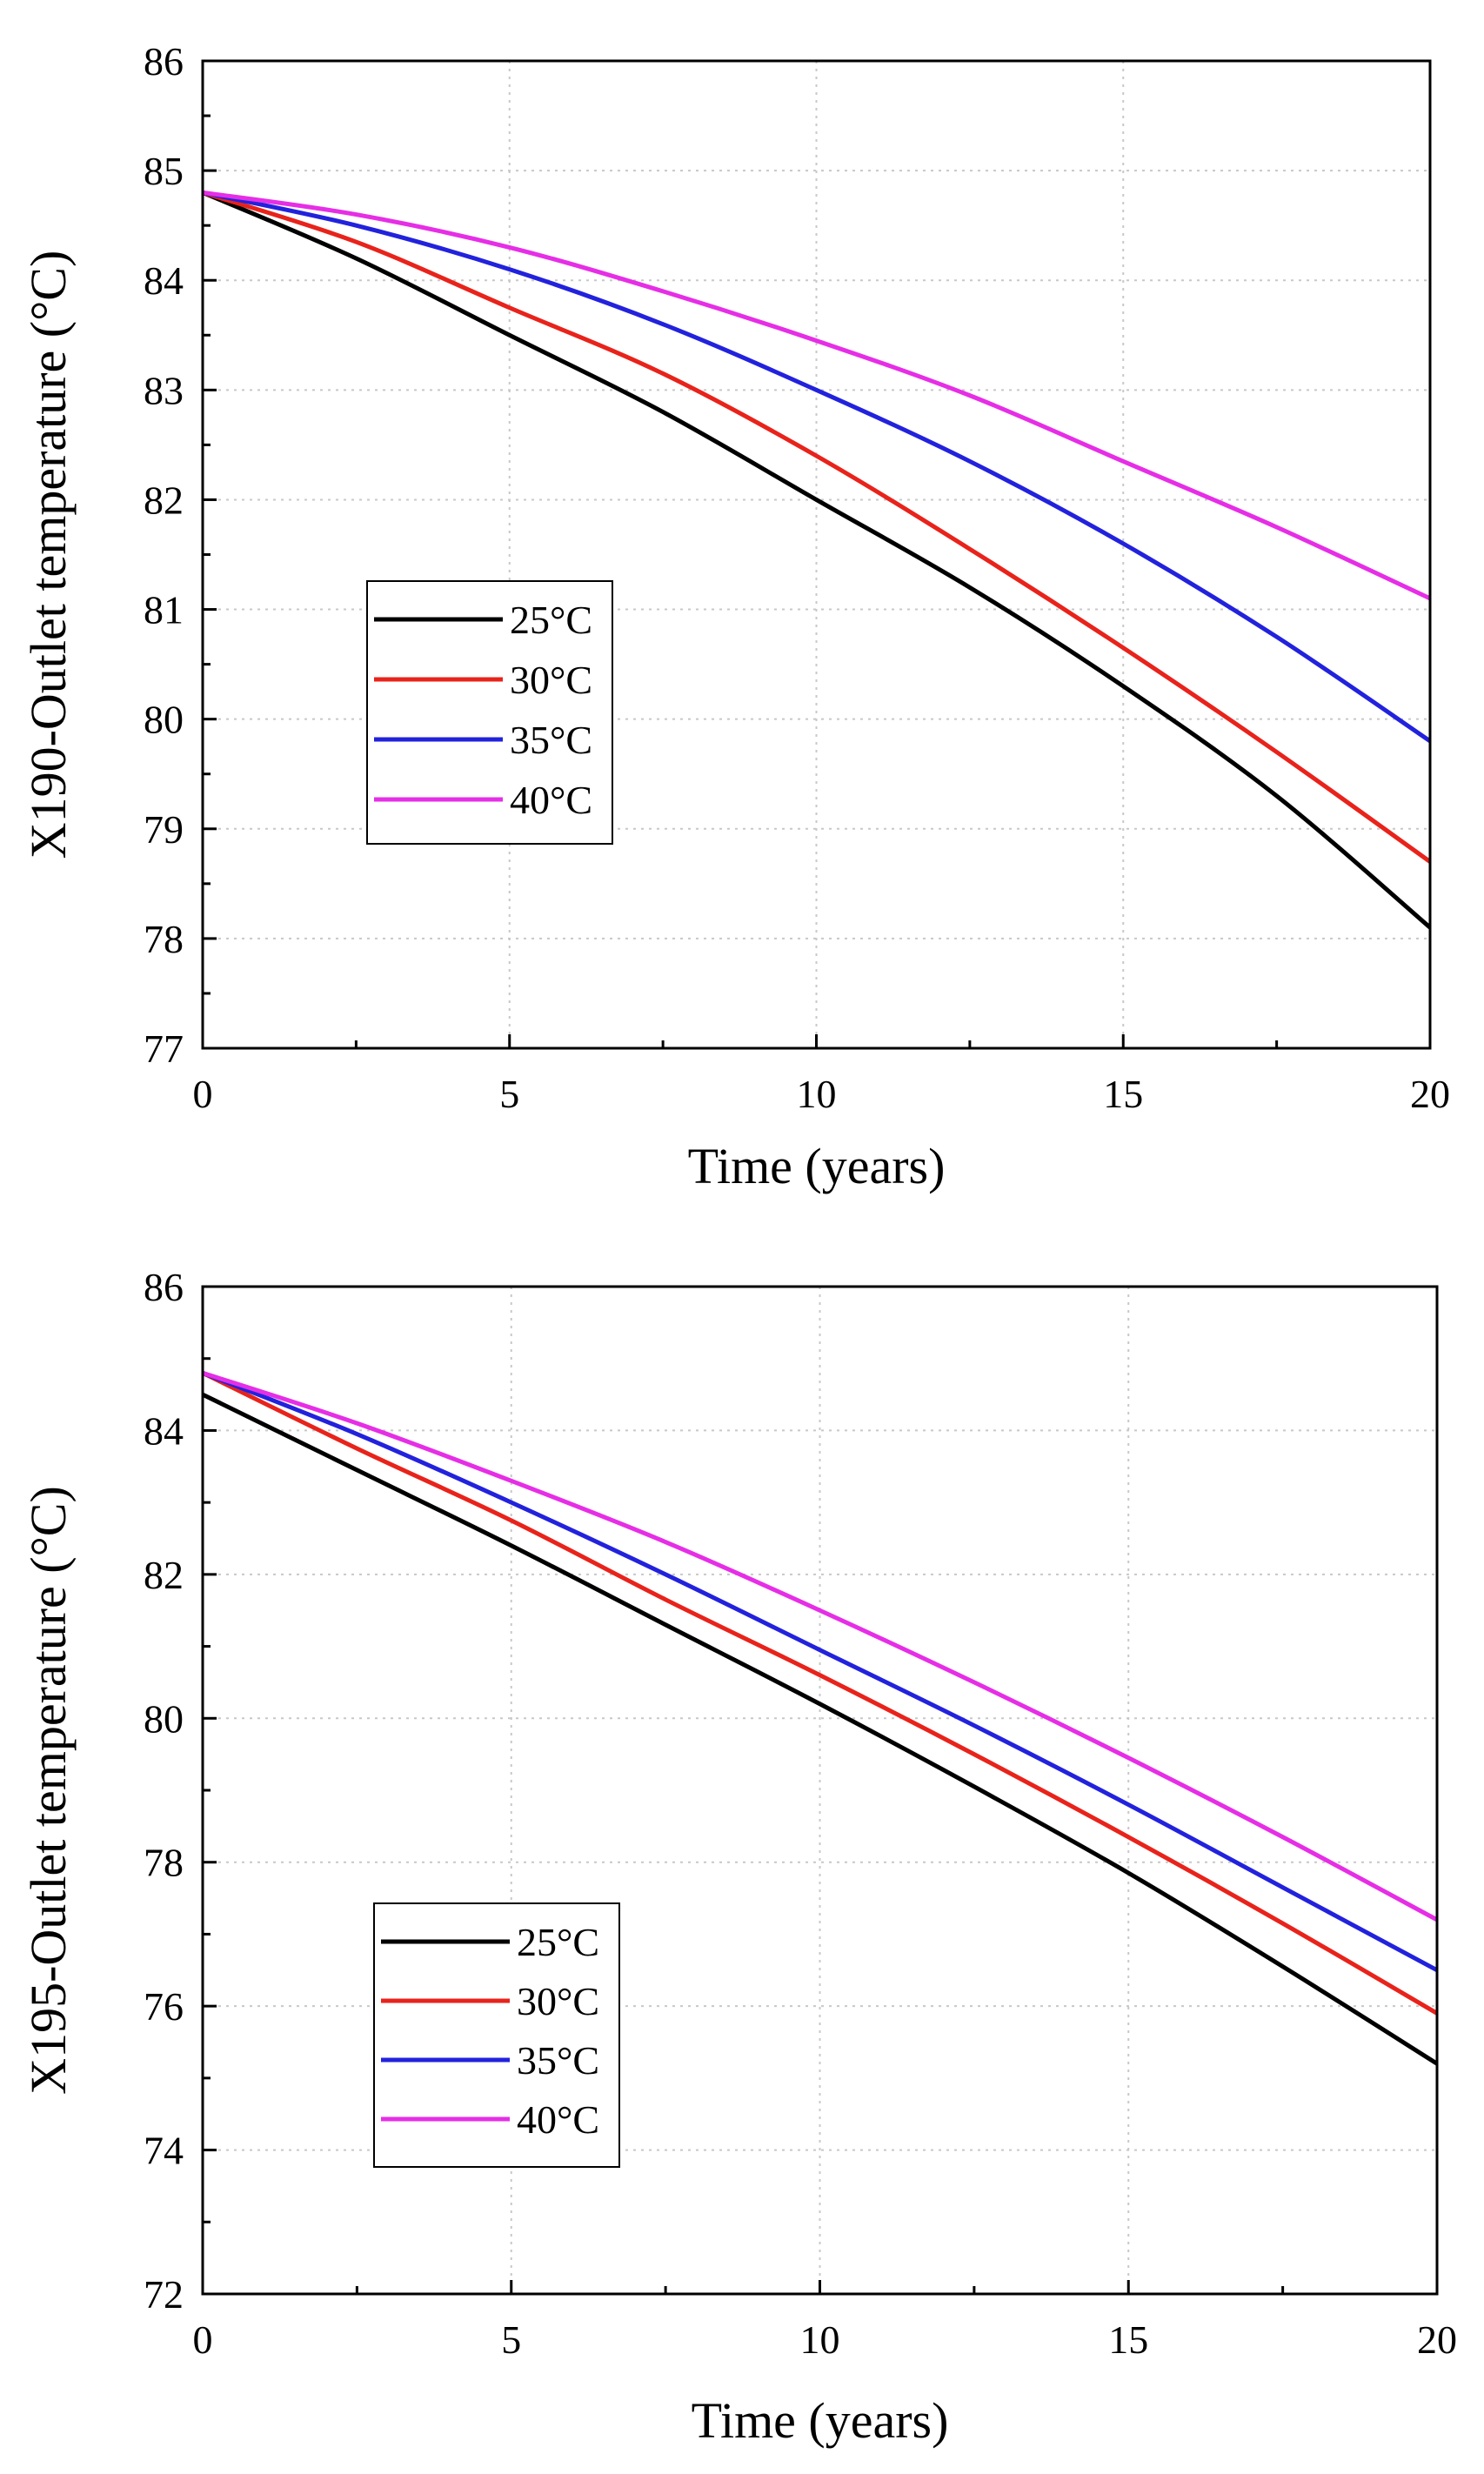 This screenshot has height=2474, width=1484. Describe the element at coordinates (164, 390) in the screenshot. I see `x190-ytick-label-6: 83` at that location.